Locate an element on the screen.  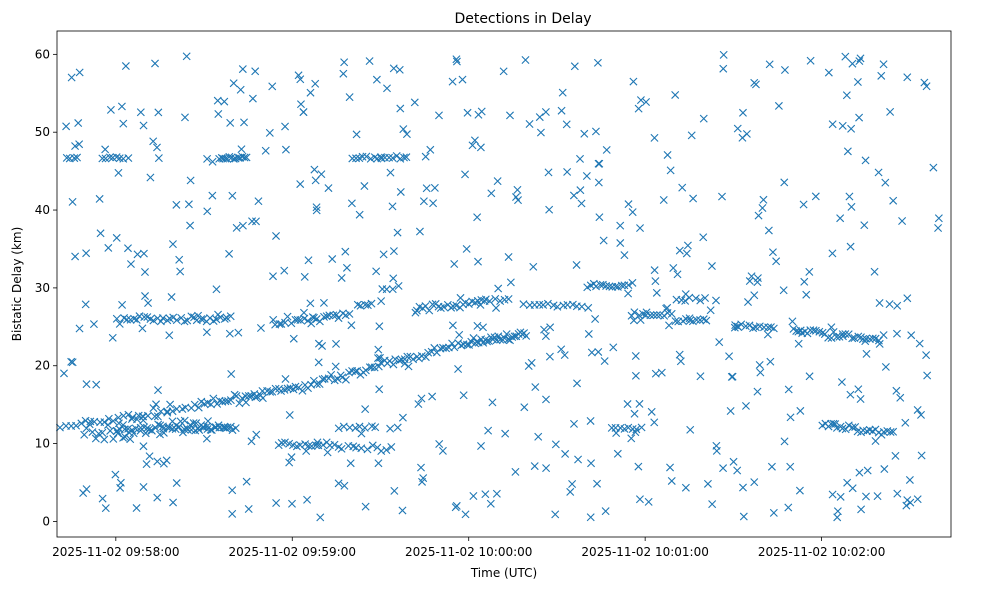
y-tick-label: 50 is located at coordinates (42, 132).